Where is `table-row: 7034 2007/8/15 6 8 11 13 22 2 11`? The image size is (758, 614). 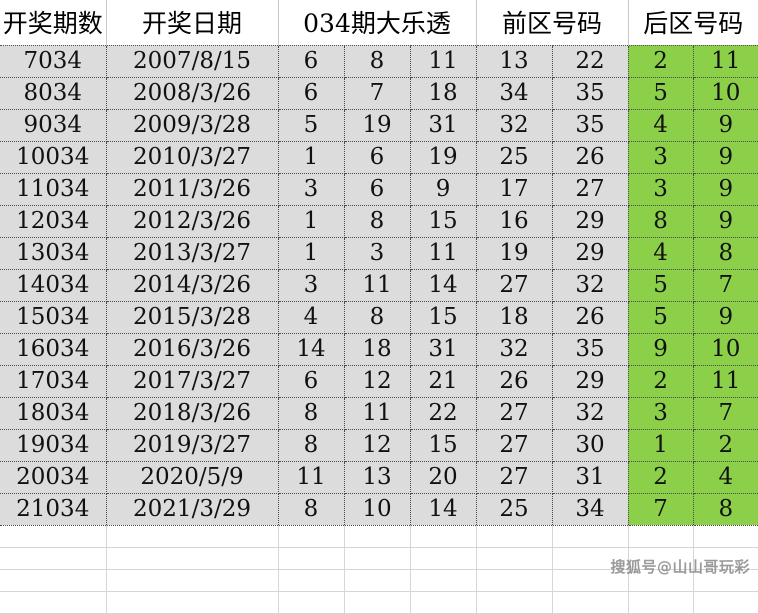
table-row: 7034 2007/8/15 6 8 11 13 22 2 11 is located at coordinates (379, 61).